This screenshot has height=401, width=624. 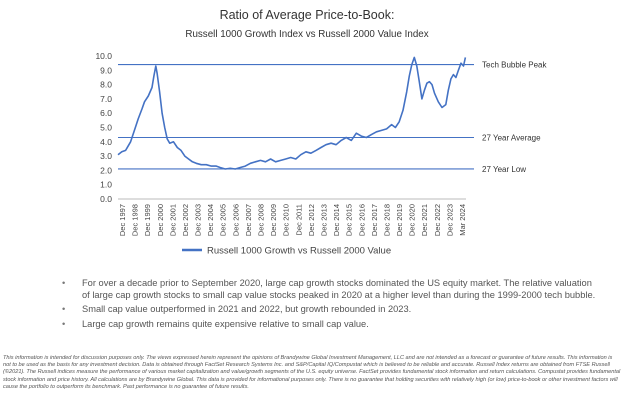 What do you see at coordinates (106, 156) in the screenshot?
I see `y-tick-label: 3.0` at bounding box center [106, 156].